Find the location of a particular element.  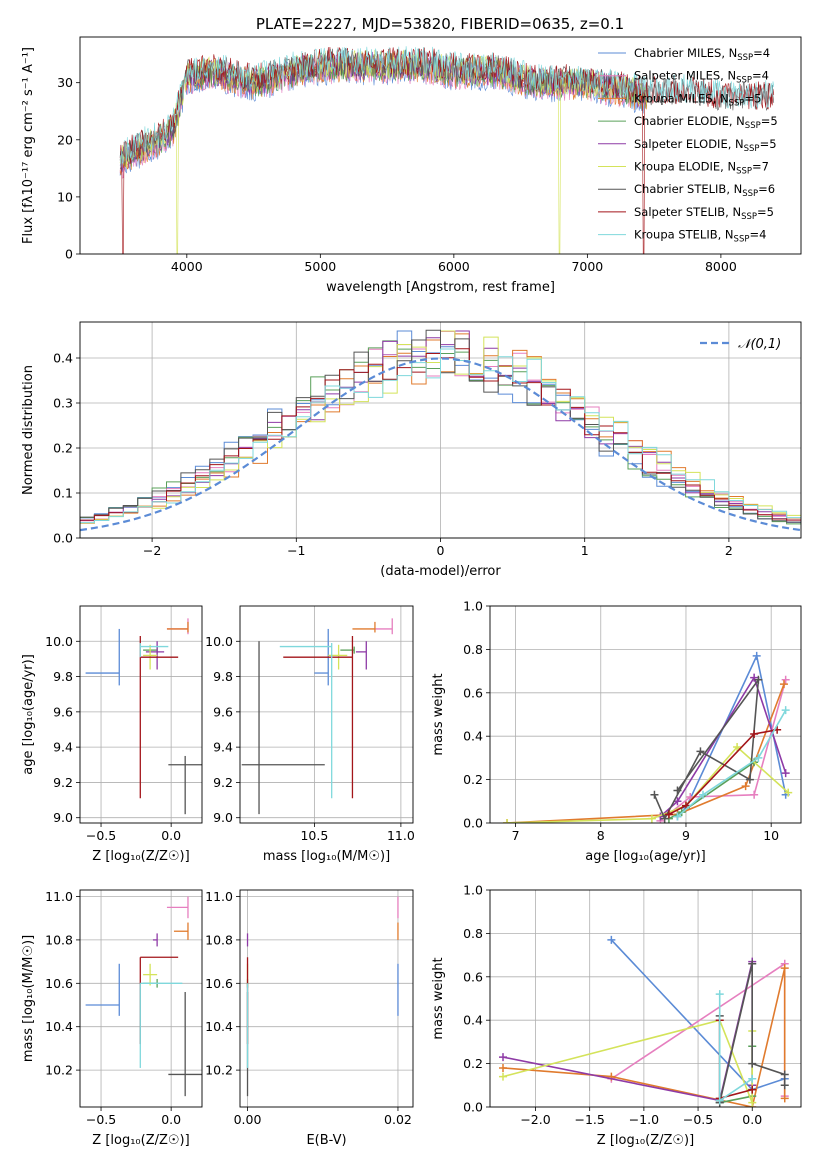

x-tick-label: −1.5 is located at coordinates (590, 1119).